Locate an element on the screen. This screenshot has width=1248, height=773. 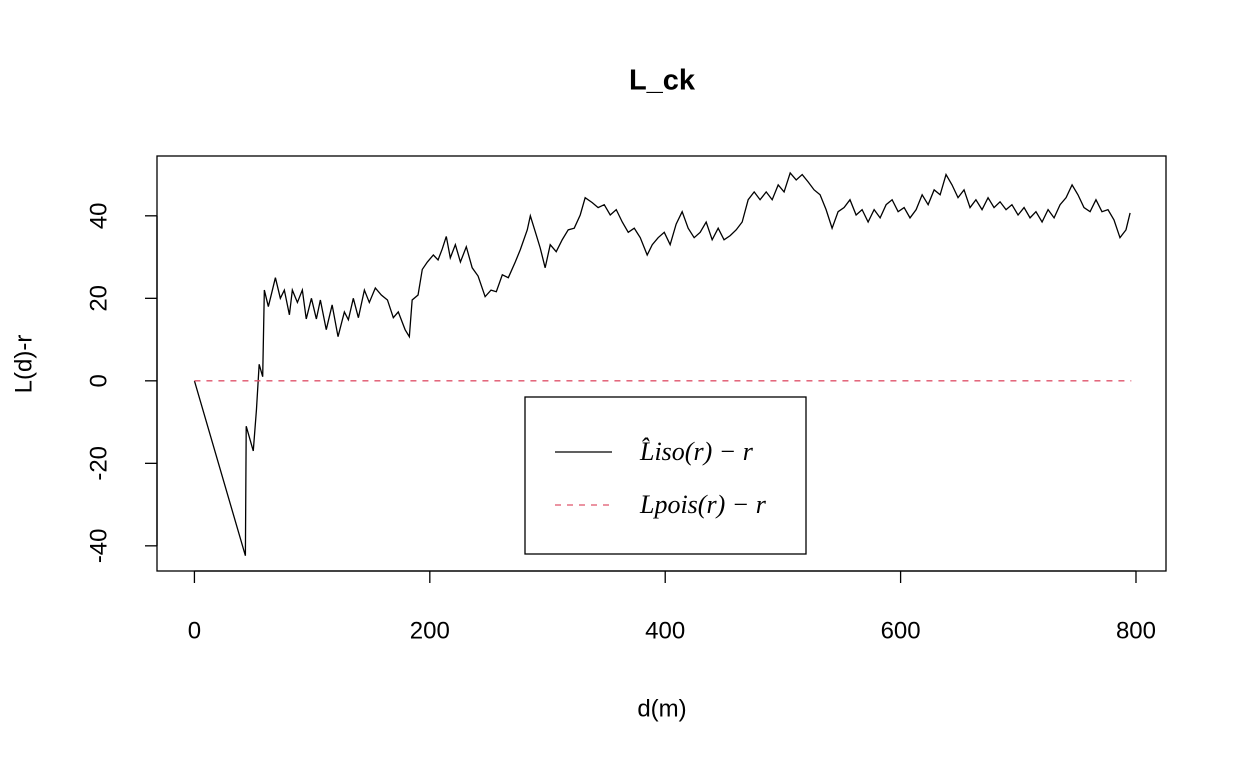
x-tick-label: 400 is located at coordinates (665, 630).